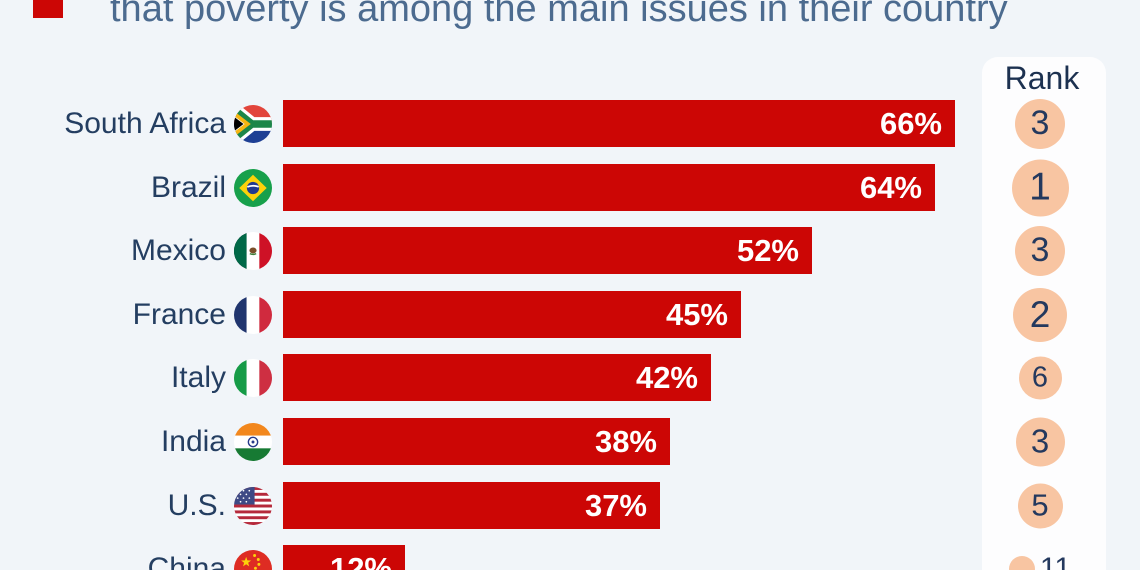 This screenshot has height=570, width=1140. I want to click on bar-row-us: U.S. 37% 5, so click(570, 505).